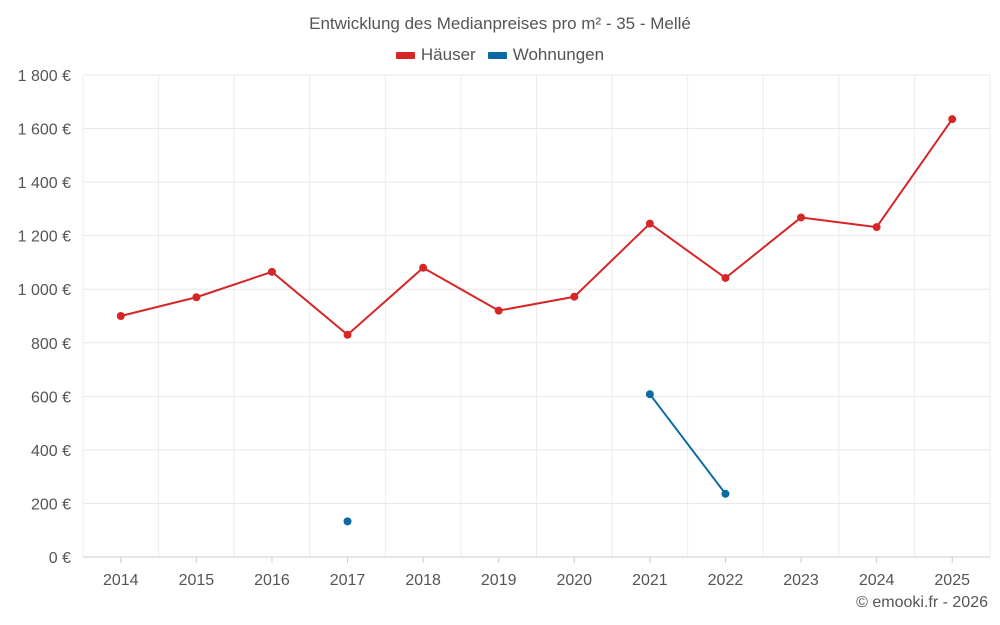  I want to click on legend-item-wohnungen: Wohnungen, so click(546, 55).